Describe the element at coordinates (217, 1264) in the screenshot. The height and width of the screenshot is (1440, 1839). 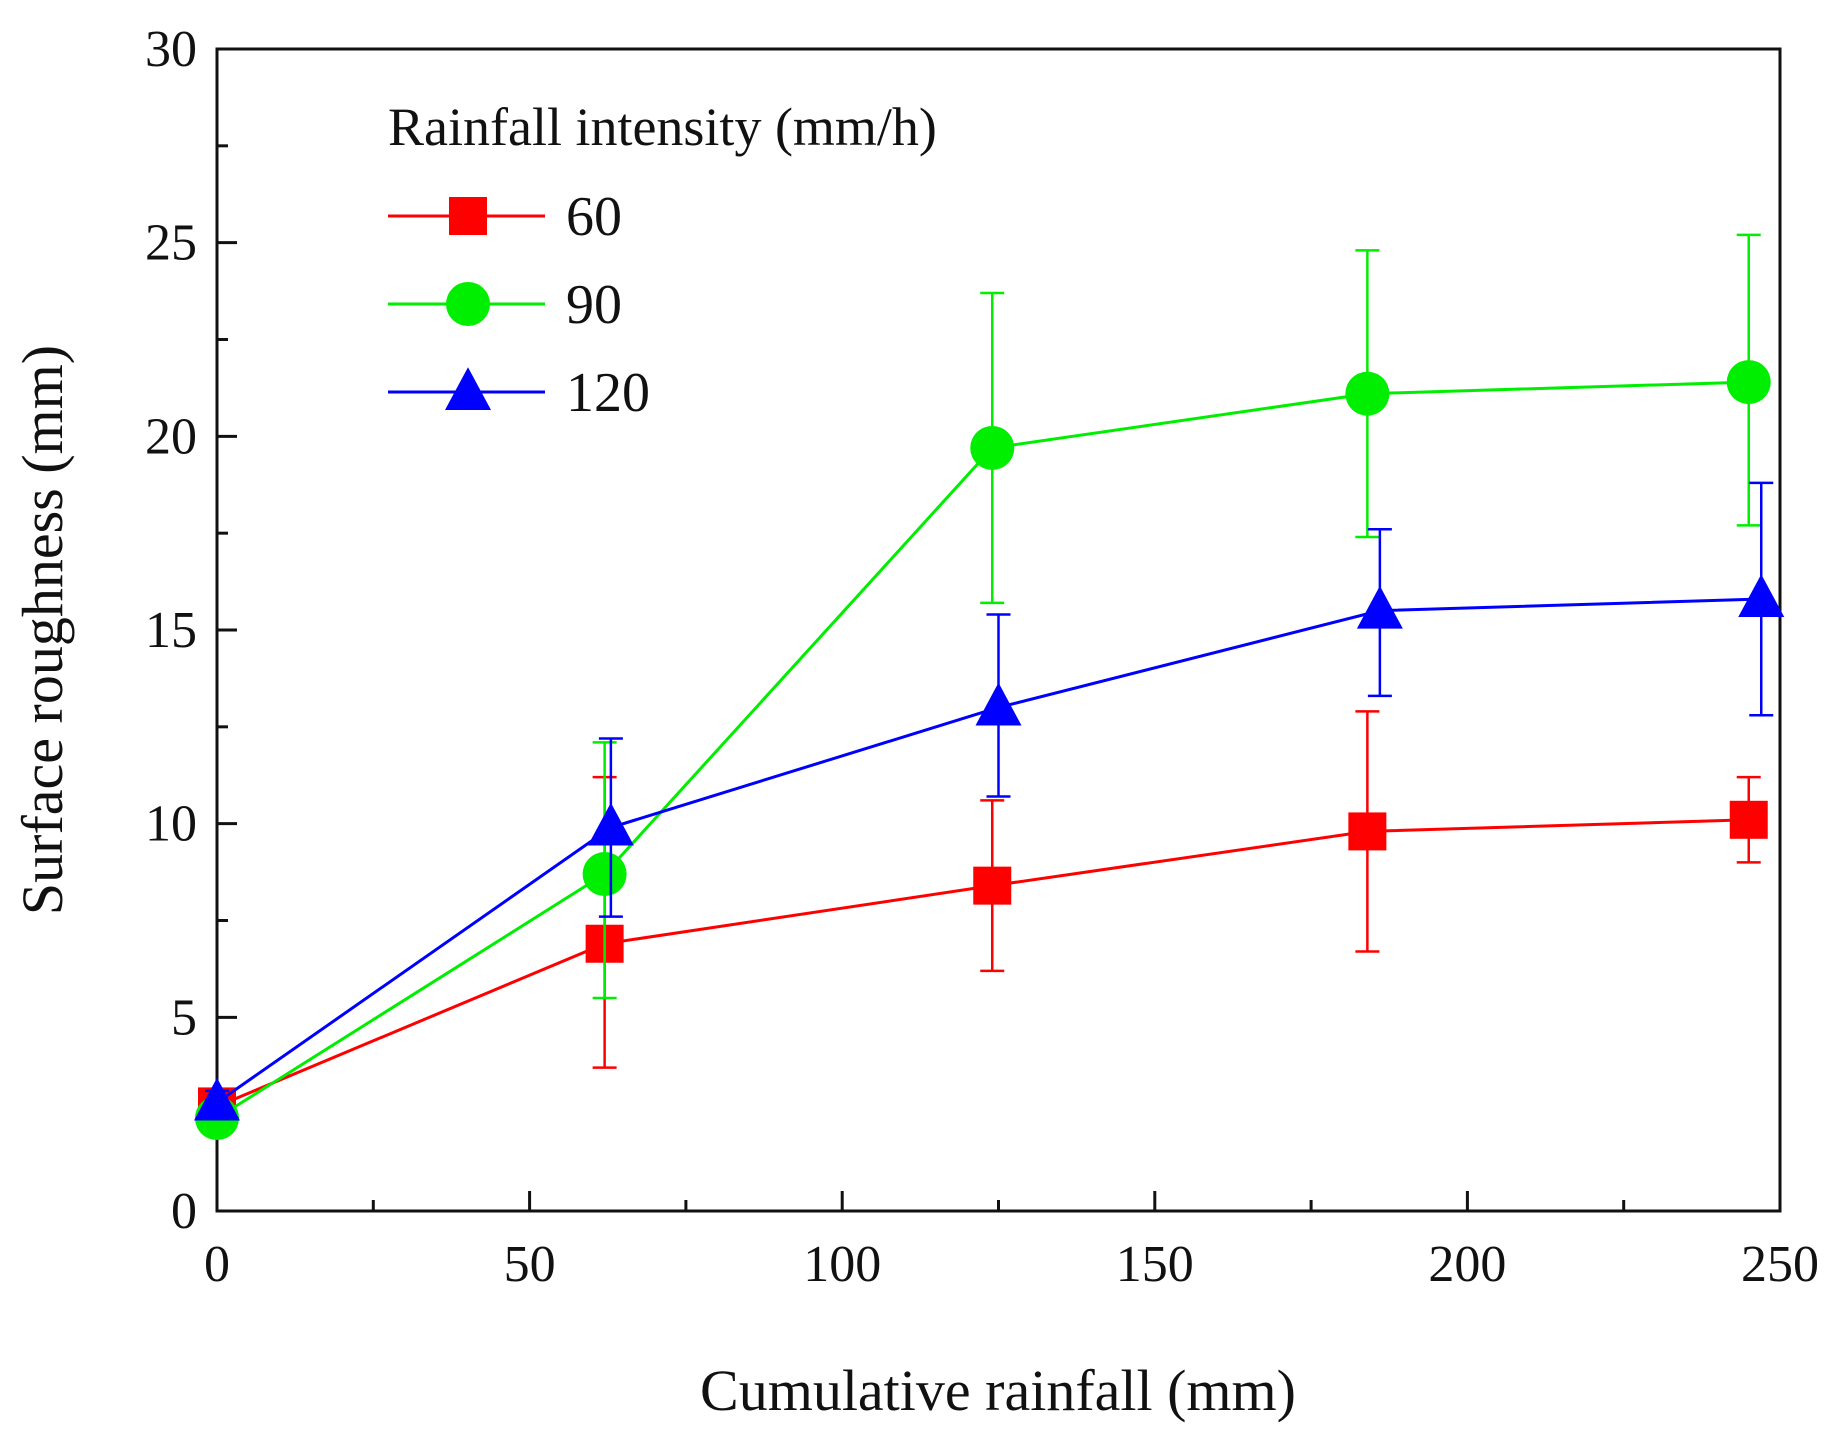
I see `x-tick-label: 0` at that location.